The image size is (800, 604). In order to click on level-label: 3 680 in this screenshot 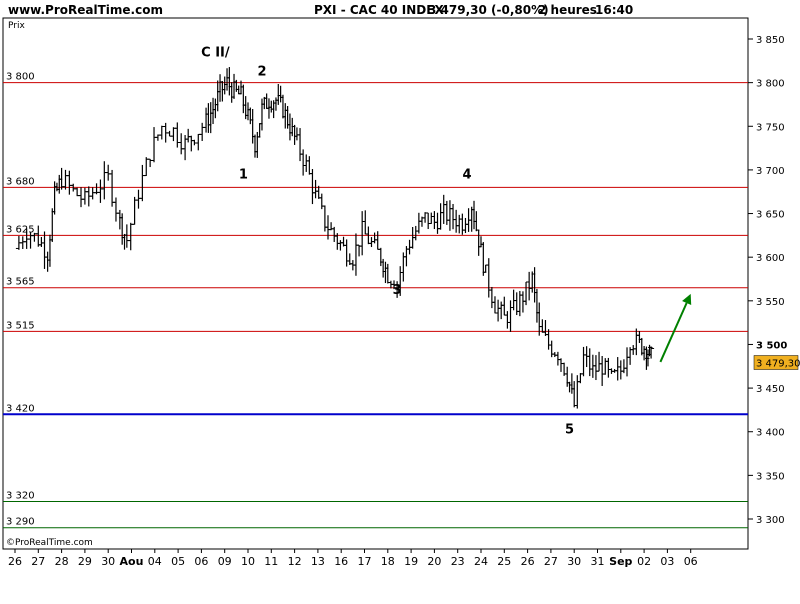, I will do `click(20, 181)`.